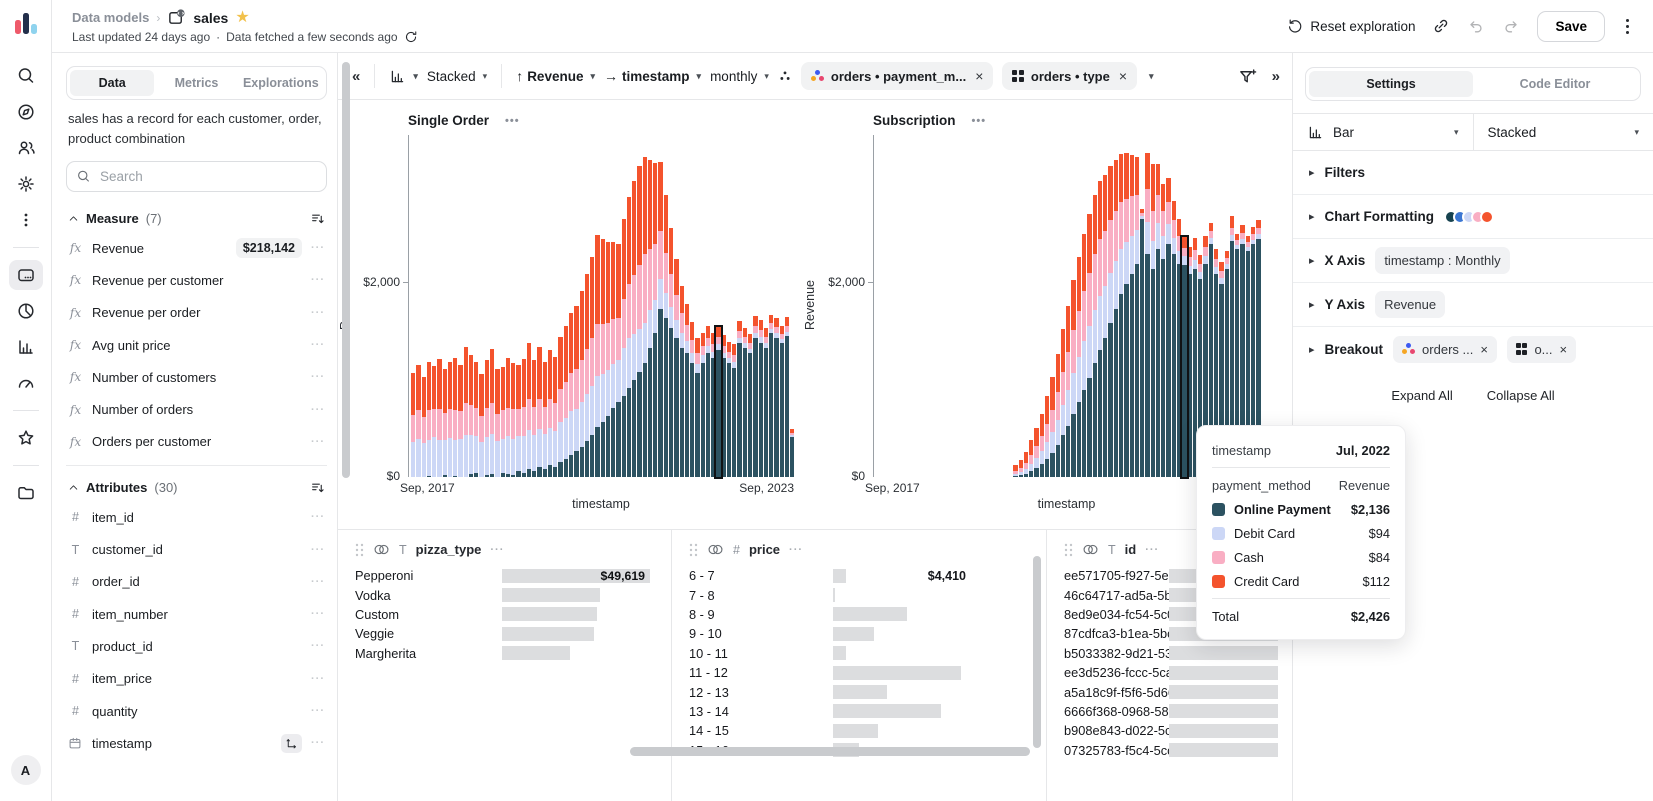  I want to click on collapse-left-icon: «, so click(356, 76).